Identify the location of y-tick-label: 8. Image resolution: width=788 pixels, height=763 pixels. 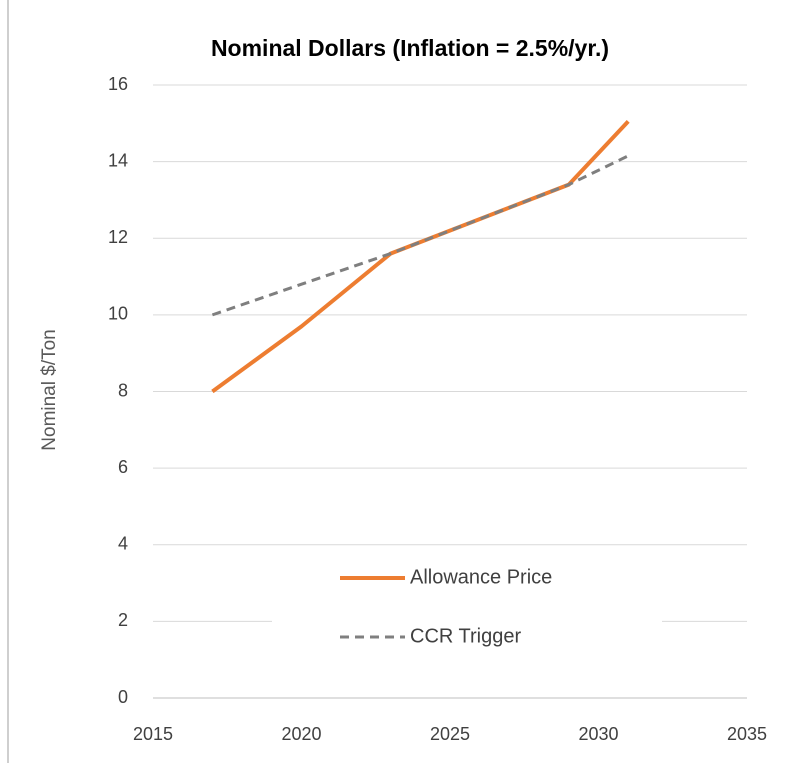
(123, 390).